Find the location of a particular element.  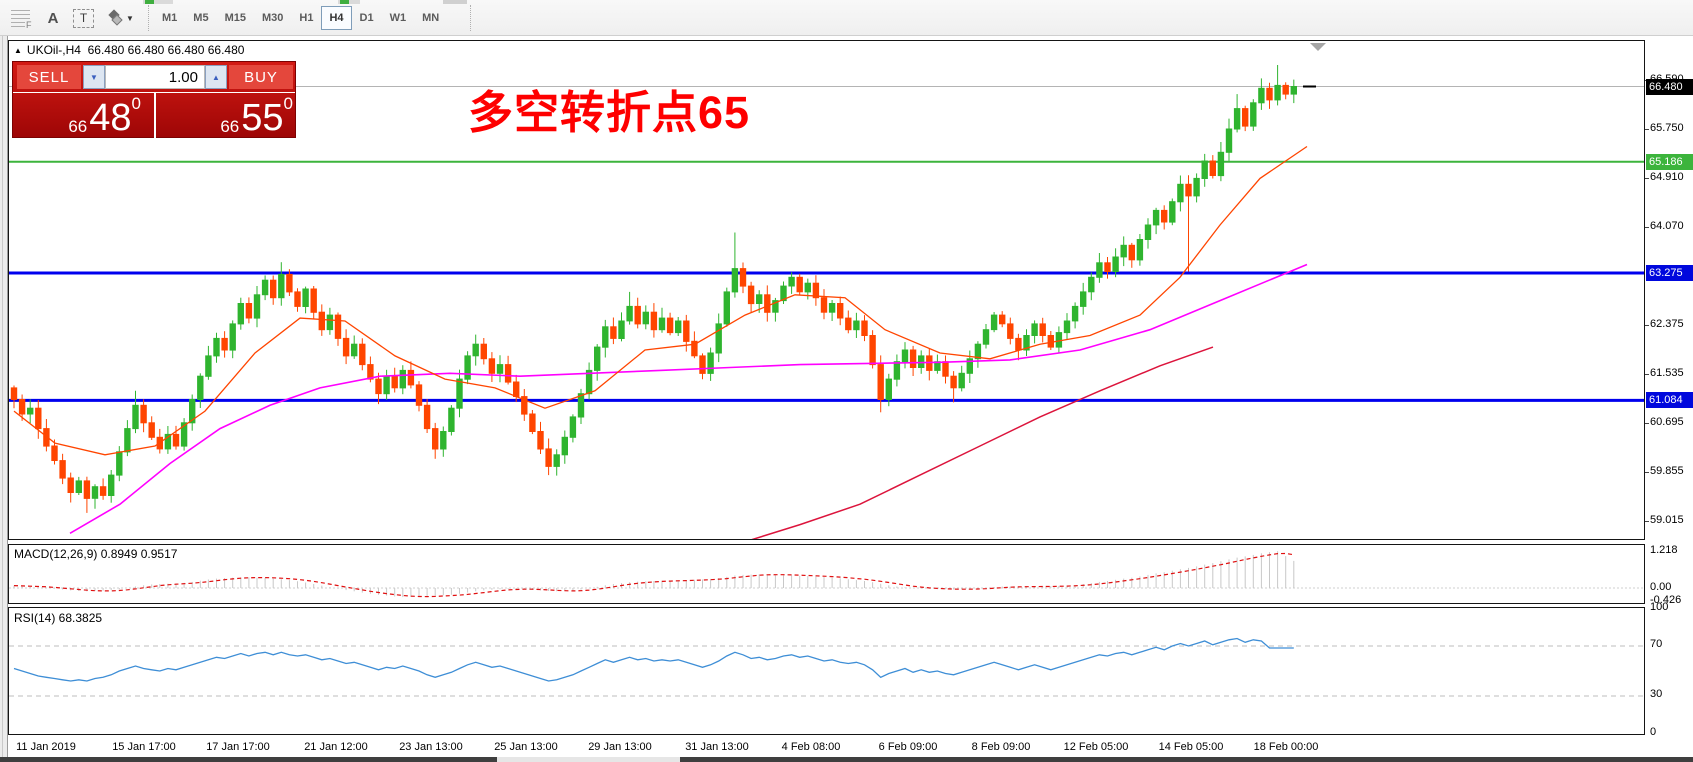

macd-signal-line is located at coordinates (653, 575).